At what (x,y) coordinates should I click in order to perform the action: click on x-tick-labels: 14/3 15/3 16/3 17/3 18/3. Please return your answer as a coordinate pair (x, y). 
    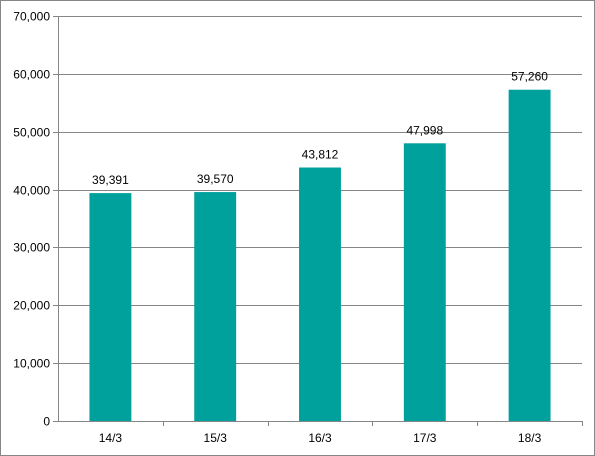
    Looking at the image, I should click on (320, 438).